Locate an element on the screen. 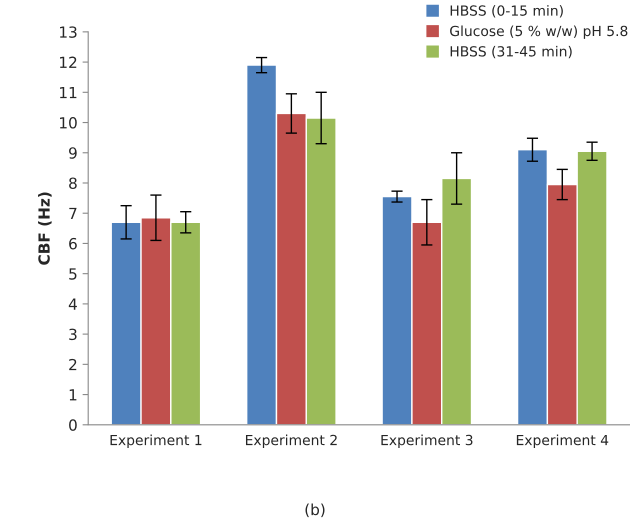  y-tick-label: 7 is located at coordinates (72, 214).